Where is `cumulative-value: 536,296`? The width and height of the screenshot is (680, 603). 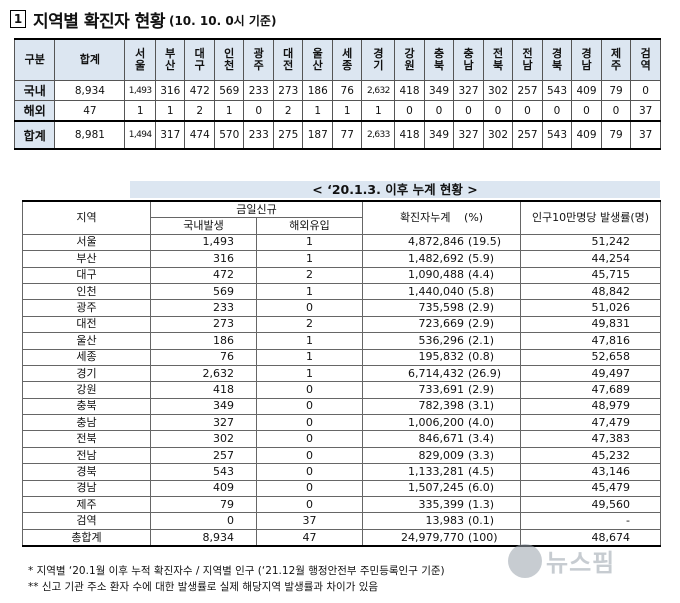
cumulative-value: 536,296 is located at coordinates (441, 340).